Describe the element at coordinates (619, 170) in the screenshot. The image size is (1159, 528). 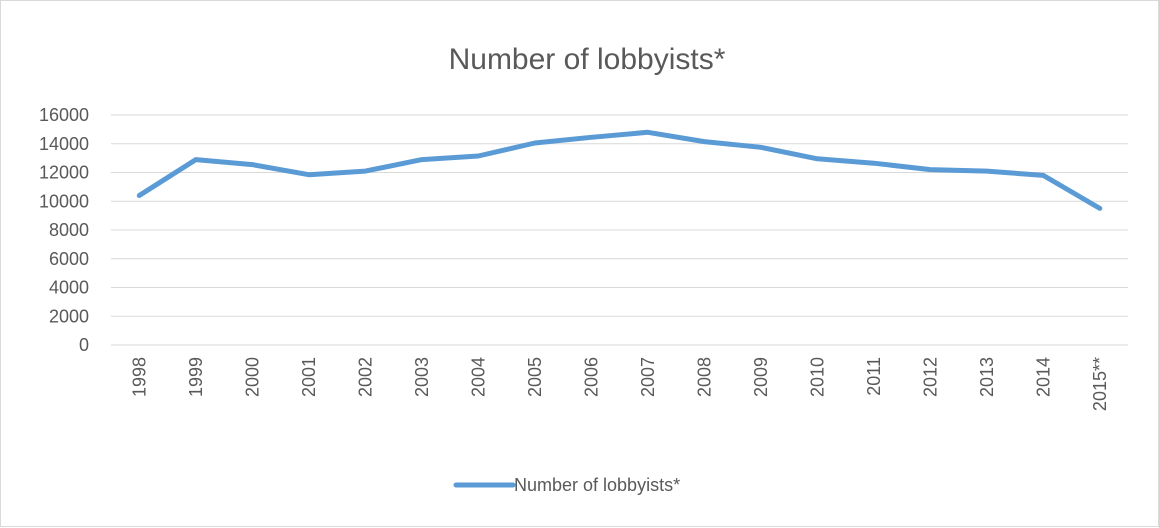
I see `series-line` at that location.